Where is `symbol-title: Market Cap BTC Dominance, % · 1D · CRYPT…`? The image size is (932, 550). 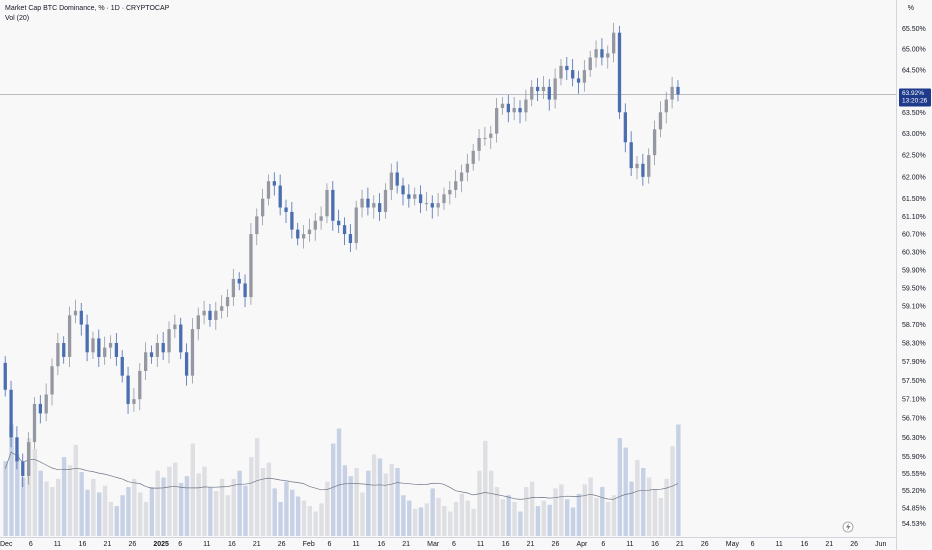
symbol-title: Market Cap BTC Dominance, % · 1D · CRYPT… is located at coordinates (87, 8).